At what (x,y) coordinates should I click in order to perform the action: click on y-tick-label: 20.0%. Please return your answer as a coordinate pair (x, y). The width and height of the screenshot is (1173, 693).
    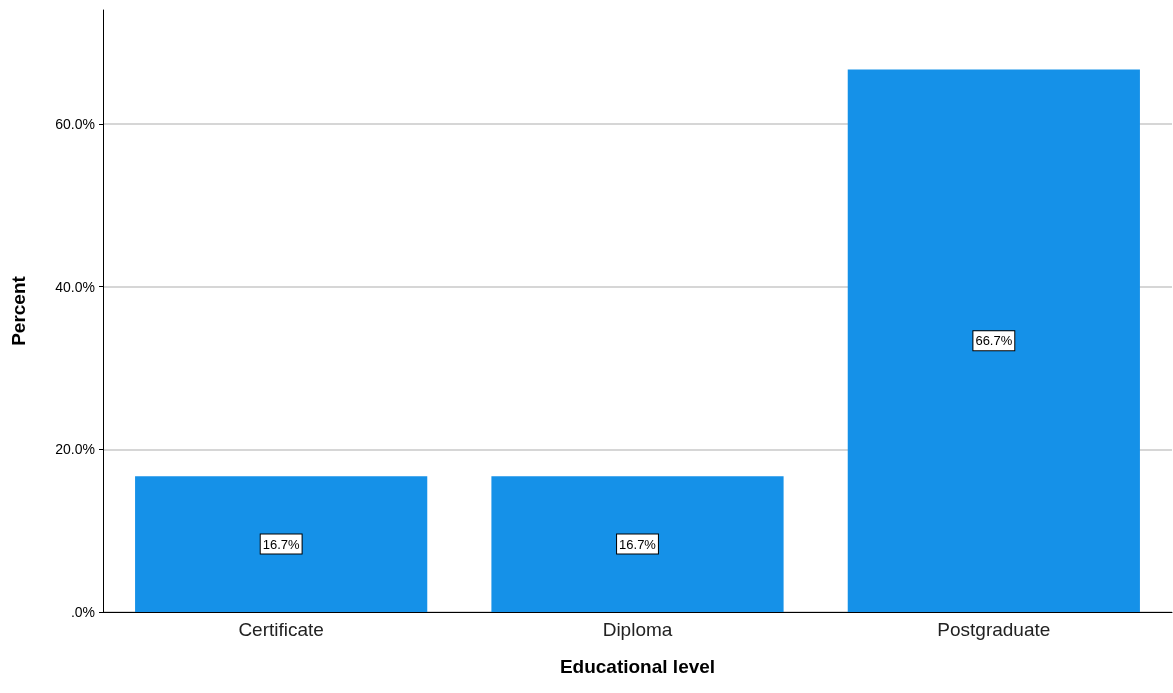
    Looking at the image, I should click on (75, 449).